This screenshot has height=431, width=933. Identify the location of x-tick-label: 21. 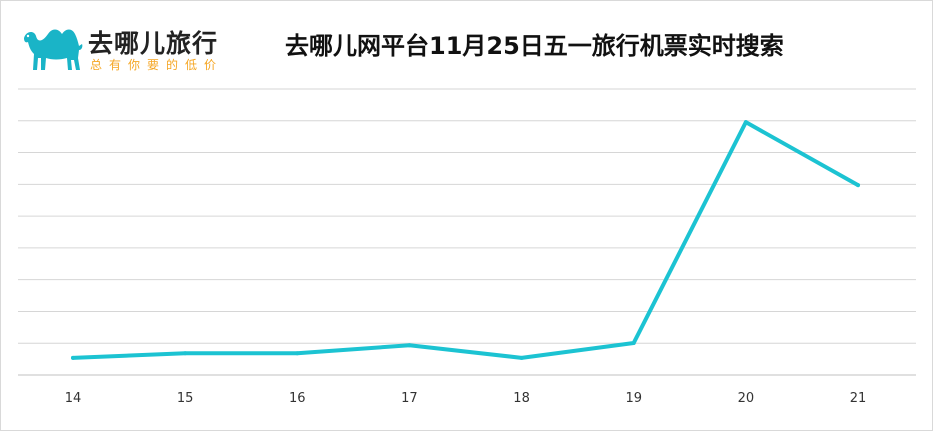
(858, 398).